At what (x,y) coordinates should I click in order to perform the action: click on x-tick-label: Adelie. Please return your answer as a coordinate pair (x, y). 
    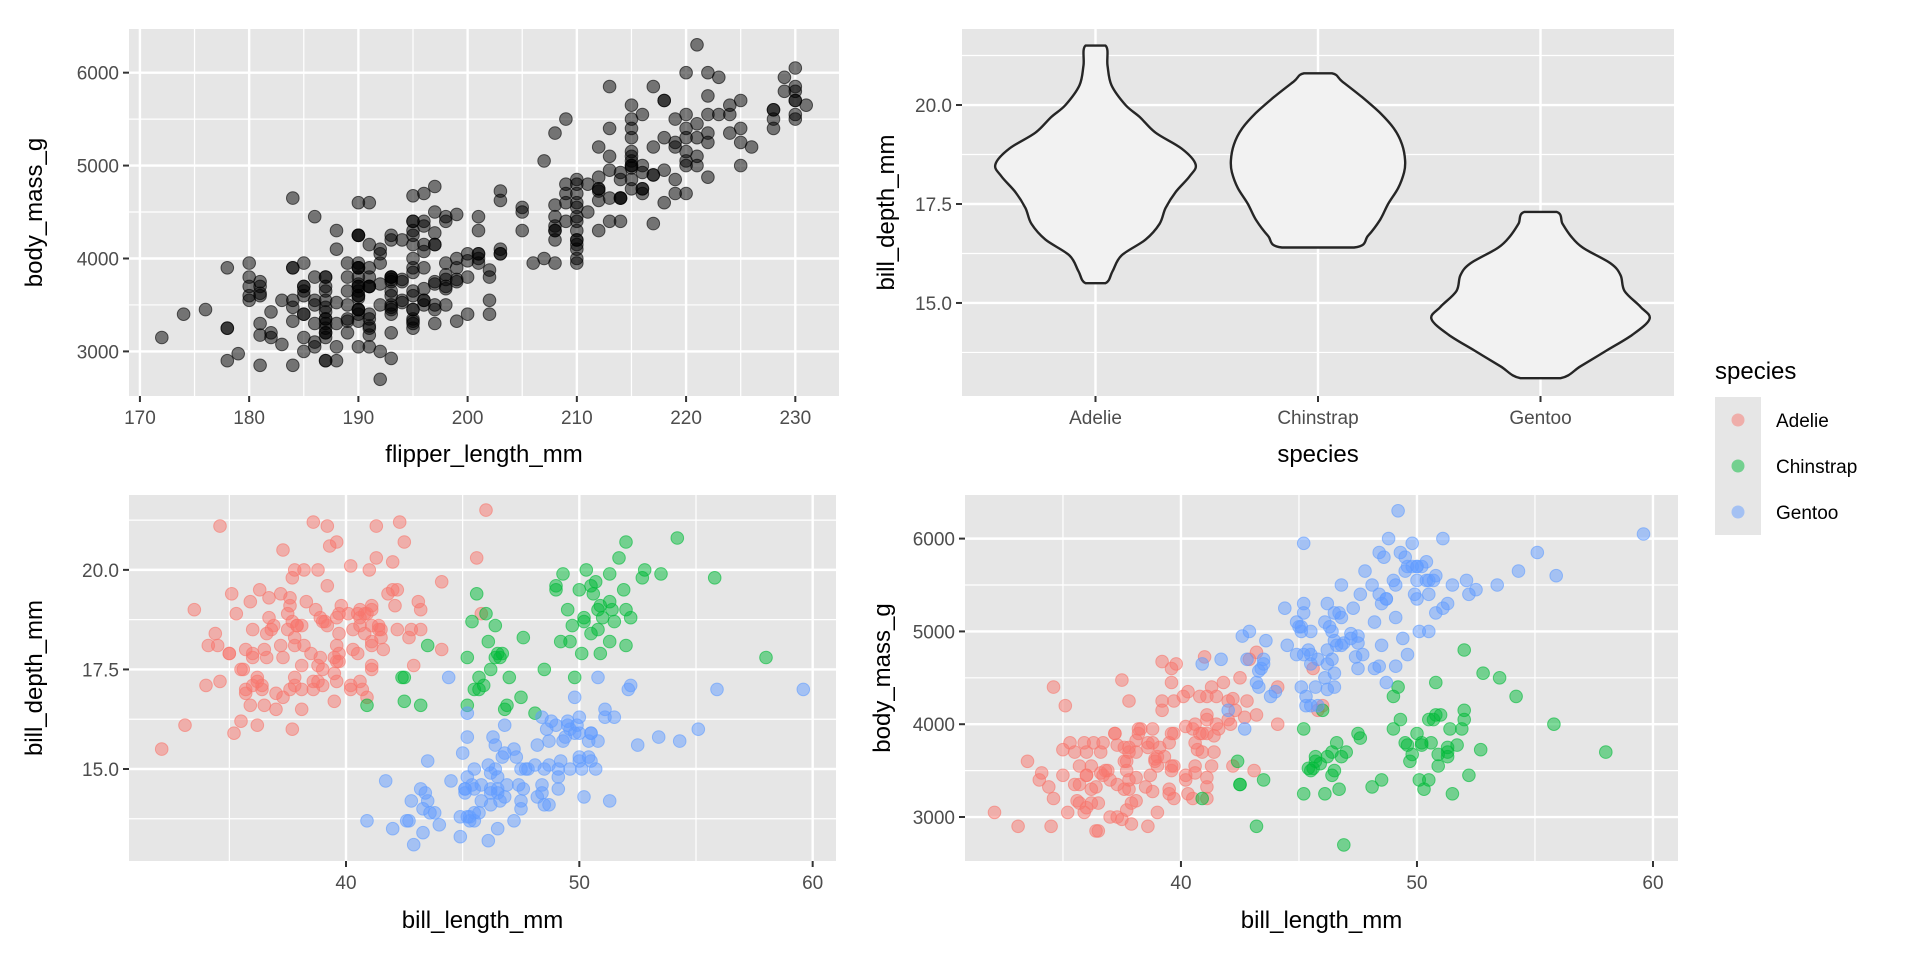
    Looking at the image, I should click on (1095, 418).